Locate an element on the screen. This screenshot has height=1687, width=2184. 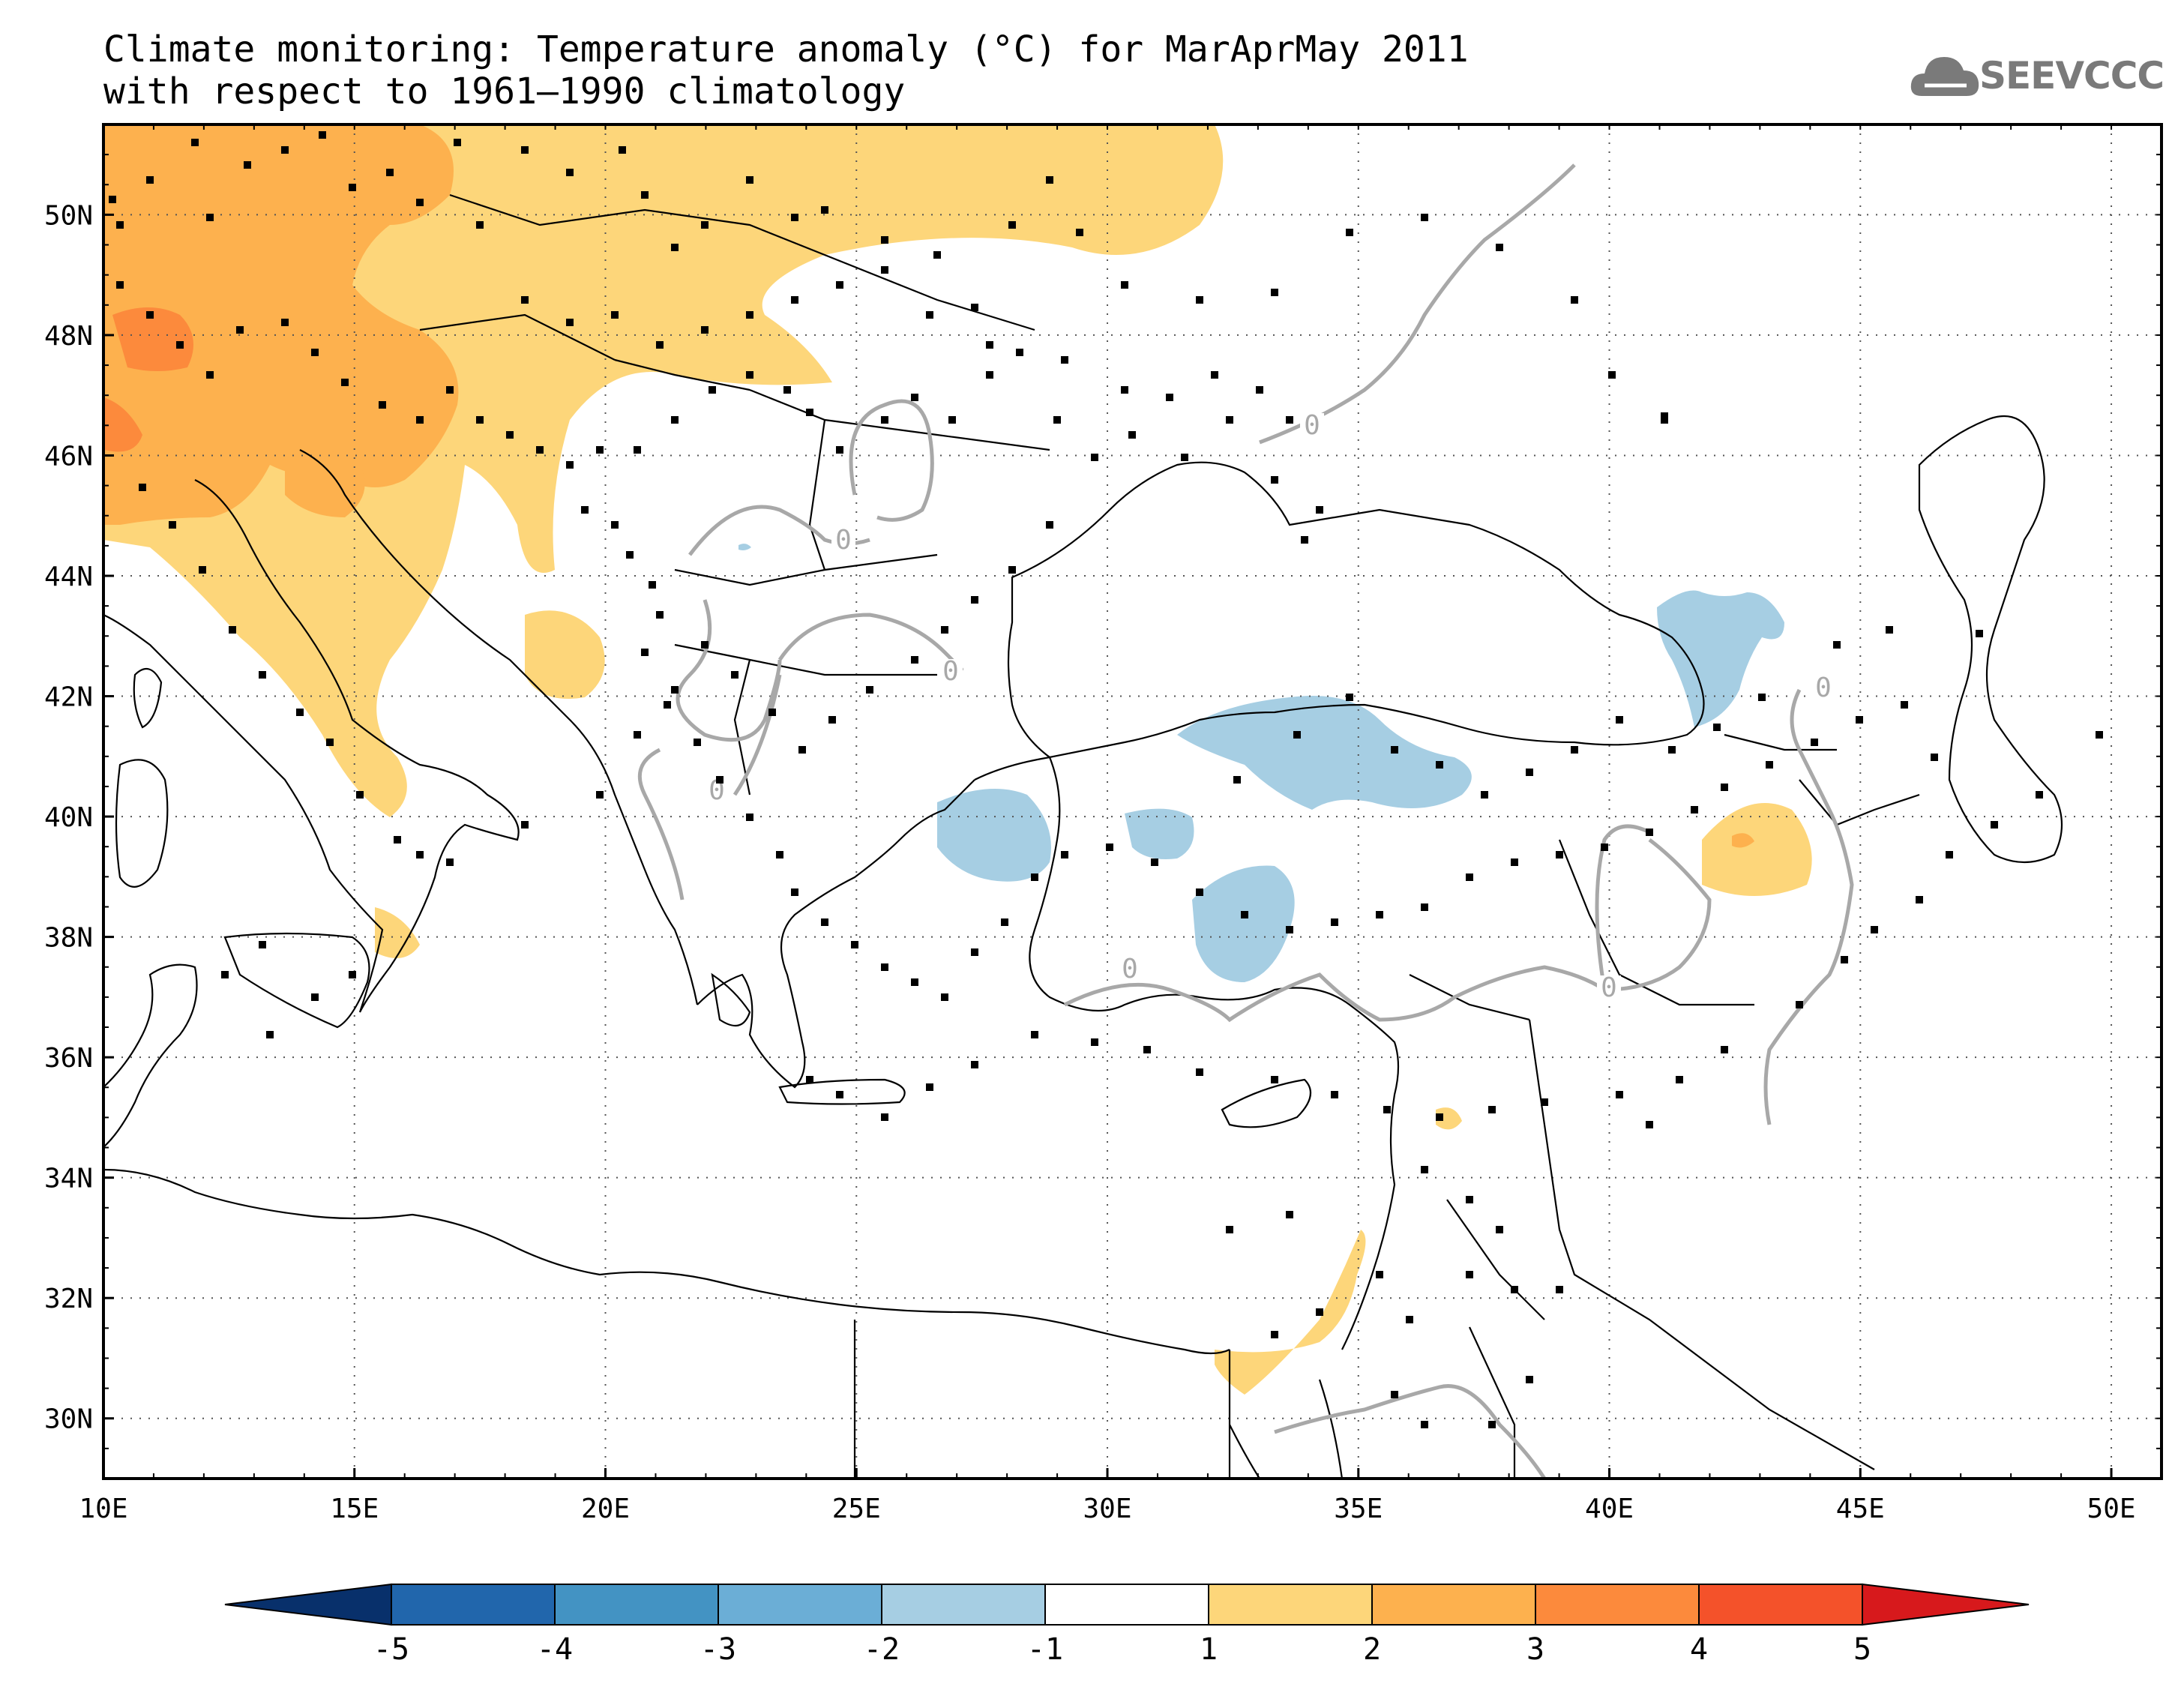
lat-tick-label: 44N is located at coordinates (68, 577).